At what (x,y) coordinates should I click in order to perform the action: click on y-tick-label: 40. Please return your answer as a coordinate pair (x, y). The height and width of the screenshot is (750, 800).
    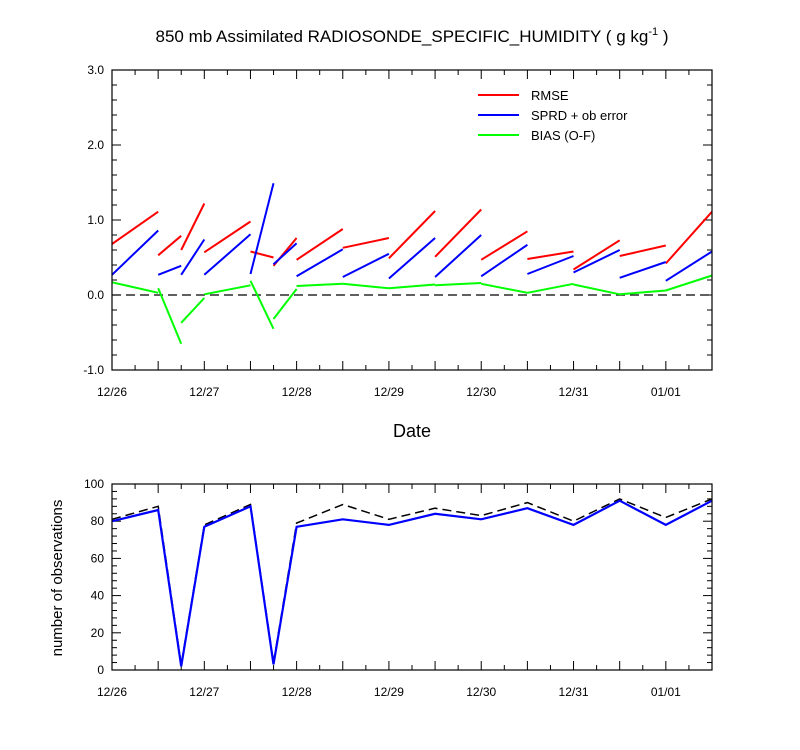
    Looking at the image, I should click on (98, 596).